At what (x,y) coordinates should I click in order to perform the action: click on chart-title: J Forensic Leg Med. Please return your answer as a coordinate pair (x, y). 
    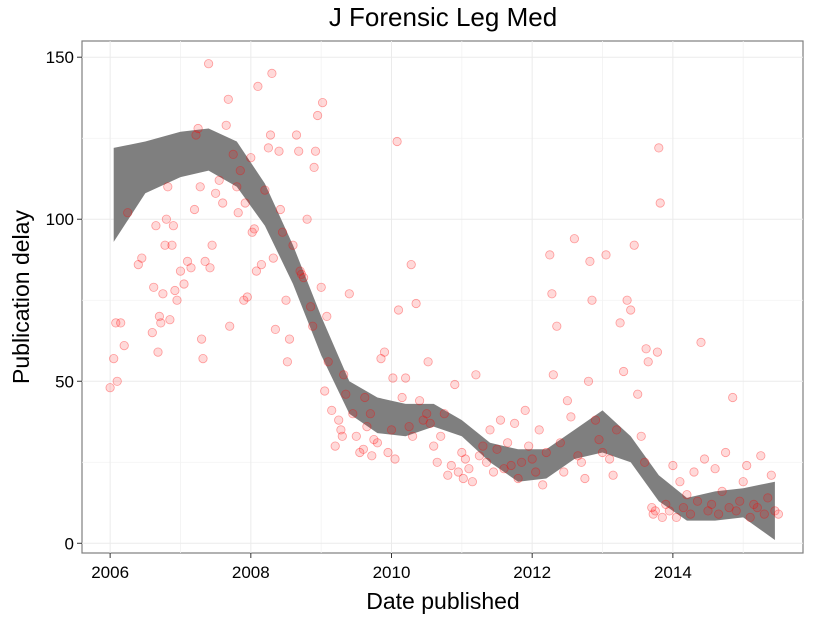
    Looking at the image, I should click on (443, 17).